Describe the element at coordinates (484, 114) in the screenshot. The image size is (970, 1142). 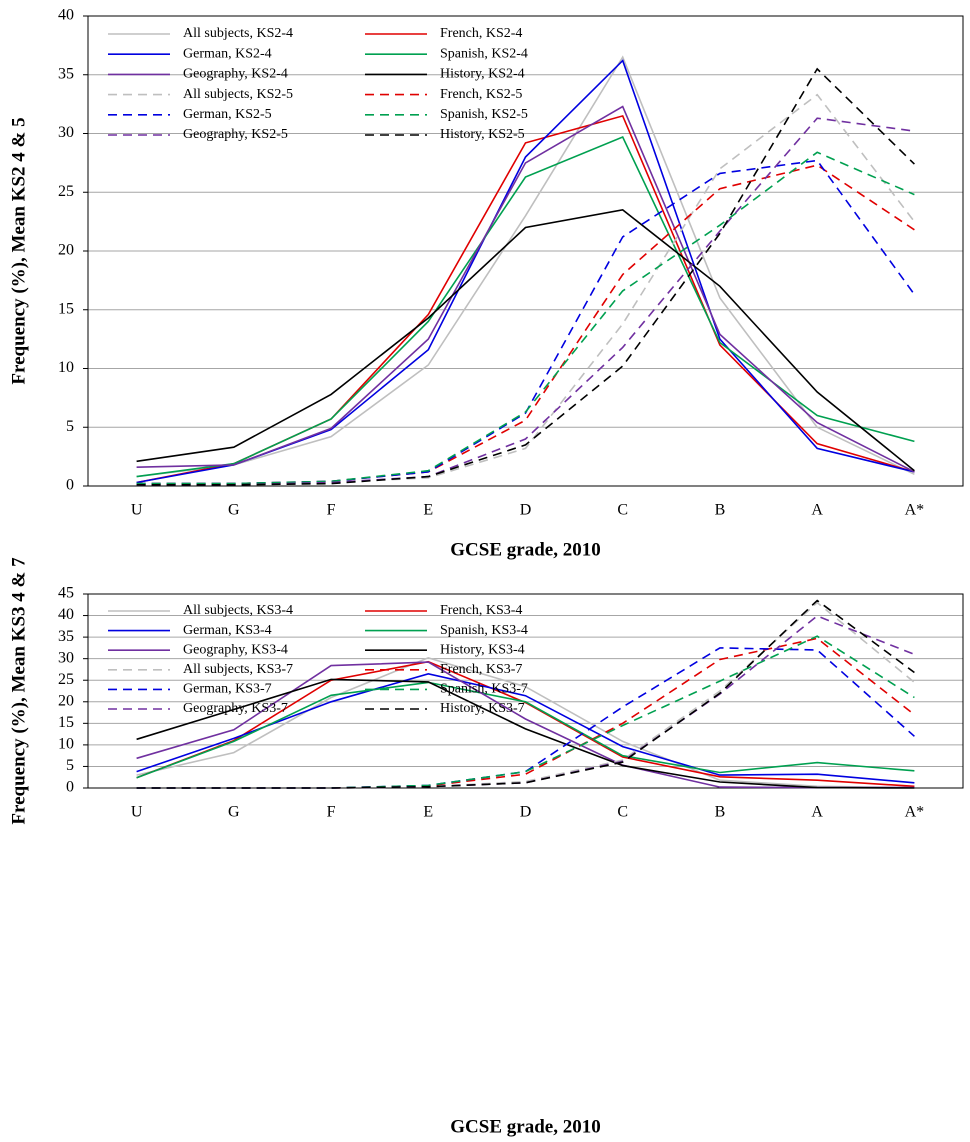
I see `legend-label: Spanish, KS2-5` at that location.